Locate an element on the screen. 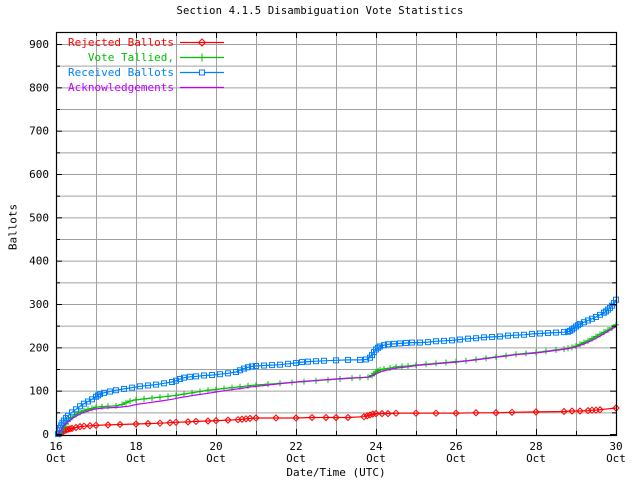 The height and width of the screenshot is (480, 640). legend-item-rejected-ballots: Rejected Ballots is located at coordinates (143, 42).